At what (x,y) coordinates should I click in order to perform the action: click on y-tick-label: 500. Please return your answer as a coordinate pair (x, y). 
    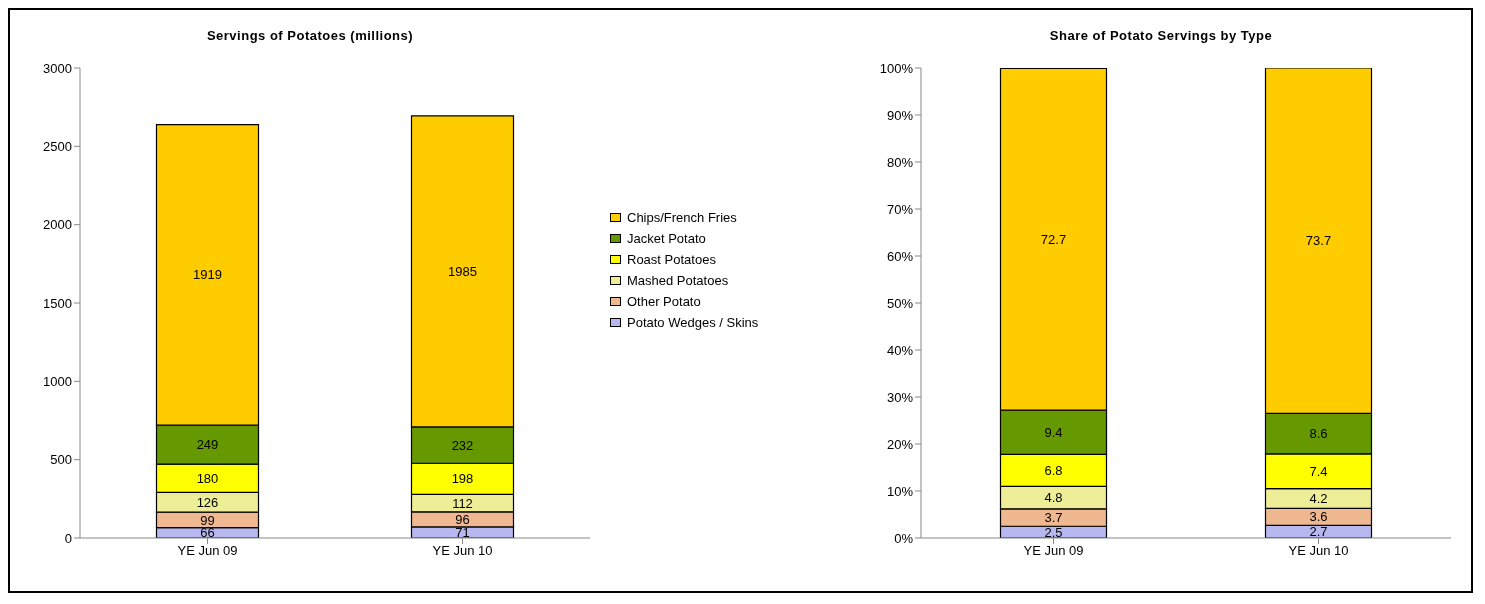
    Looking at the image, I should click on (61, 460).